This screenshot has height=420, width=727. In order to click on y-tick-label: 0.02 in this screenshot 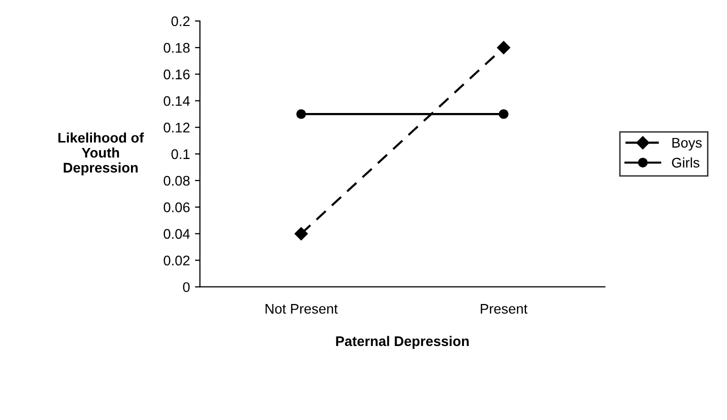, I will do `click(177, 261)`.